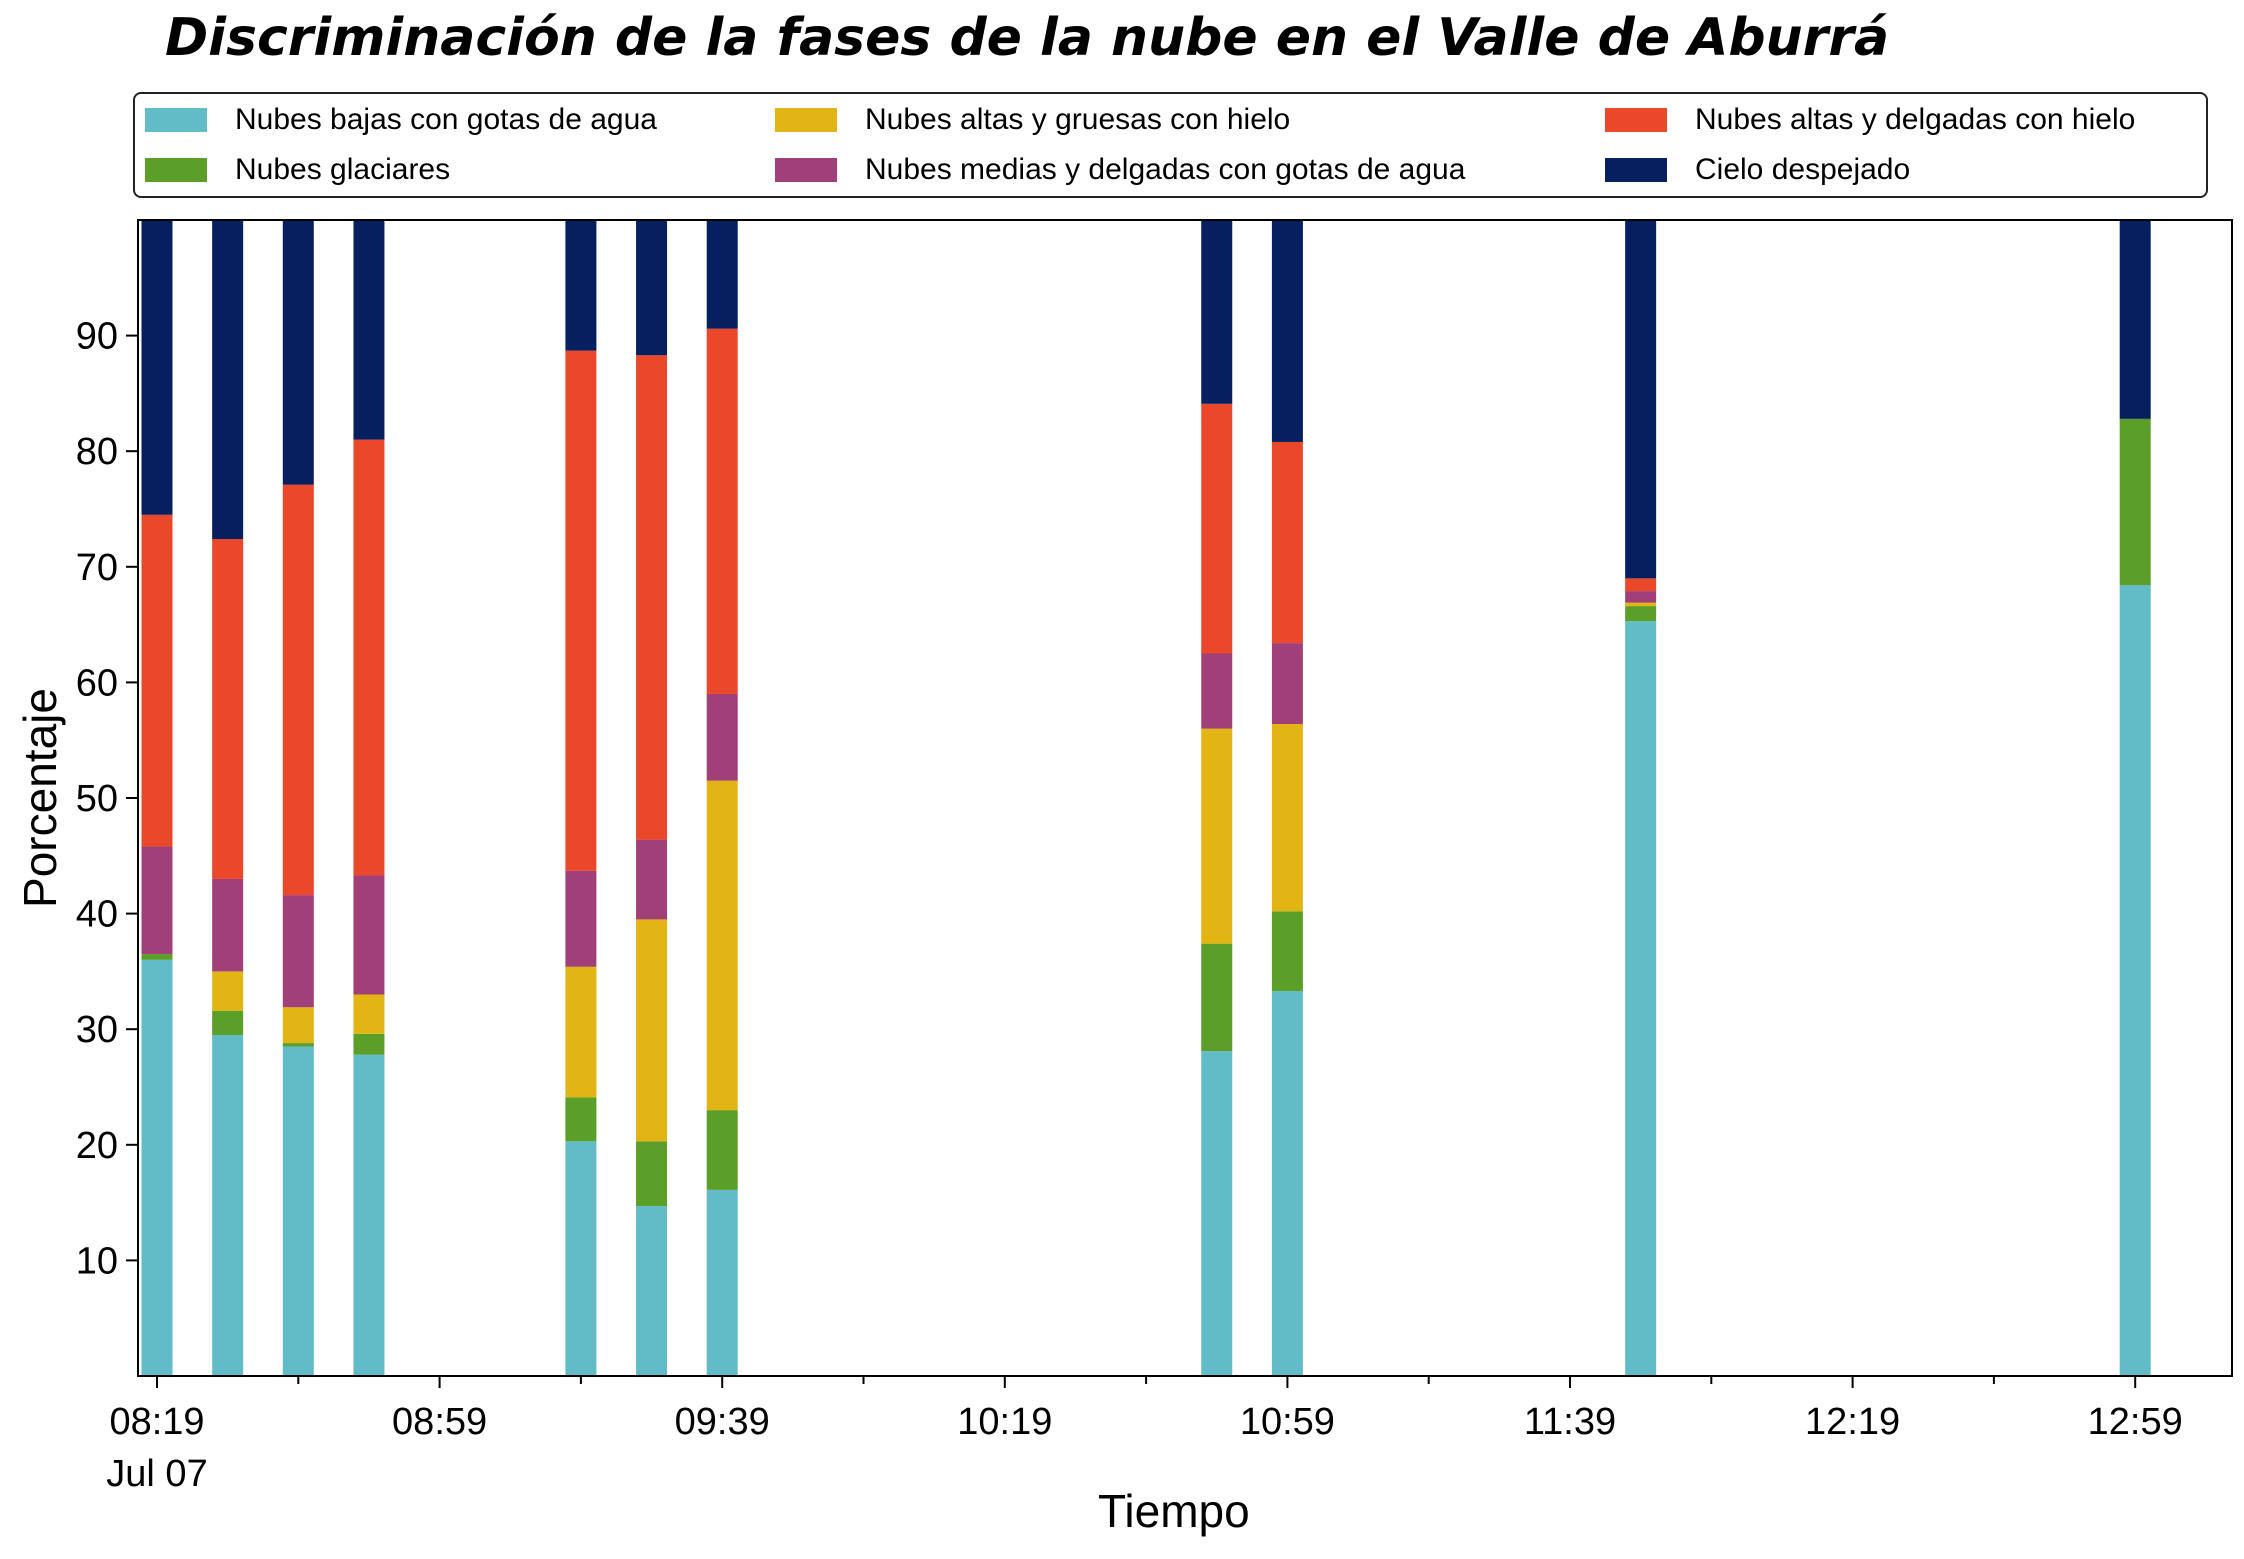  What do you see at coordinates (439, 1422) in the screenshot?
I see `x-tick-label: 08:59` at bounding box center [439, 1422].